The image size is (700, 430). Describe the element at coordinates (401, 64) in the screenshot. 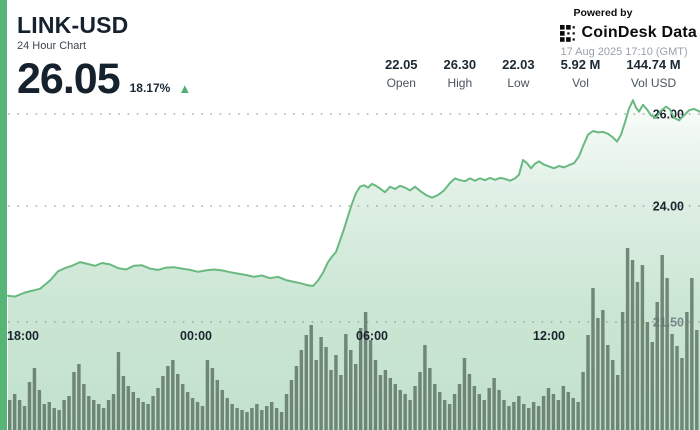

I see `stat-value: 22.05` at that location.